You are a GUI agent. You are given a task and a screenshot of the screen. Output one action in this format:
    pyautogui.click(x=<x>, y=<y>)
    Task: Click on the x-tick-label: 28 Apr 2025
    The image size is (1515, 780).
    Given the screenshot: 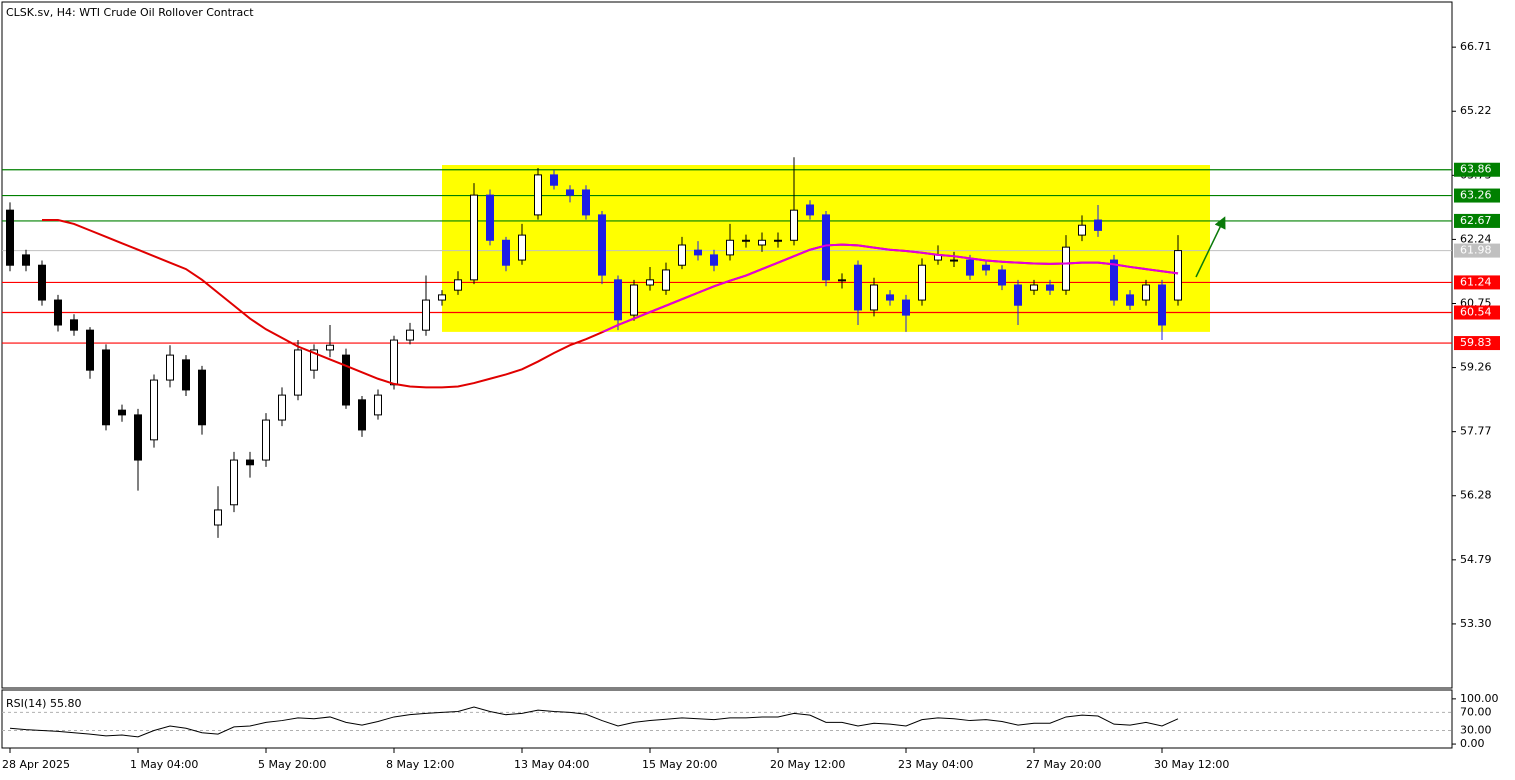 What is the action you would take?
    pyautogui.click(x=36, y=764)
    